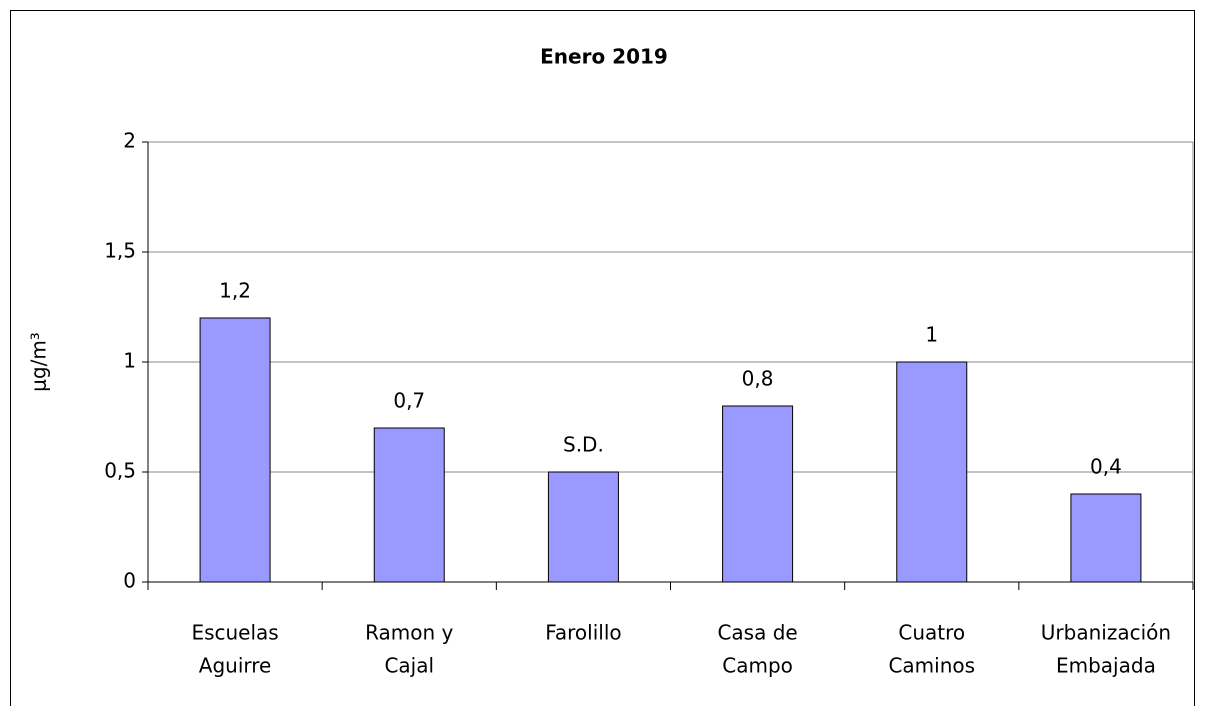 This screenshot has width=1205, height=706. Describe the element at coordinates (39, 362) in the screenshot. I see `y-axis-label: μg/m³` at that location.